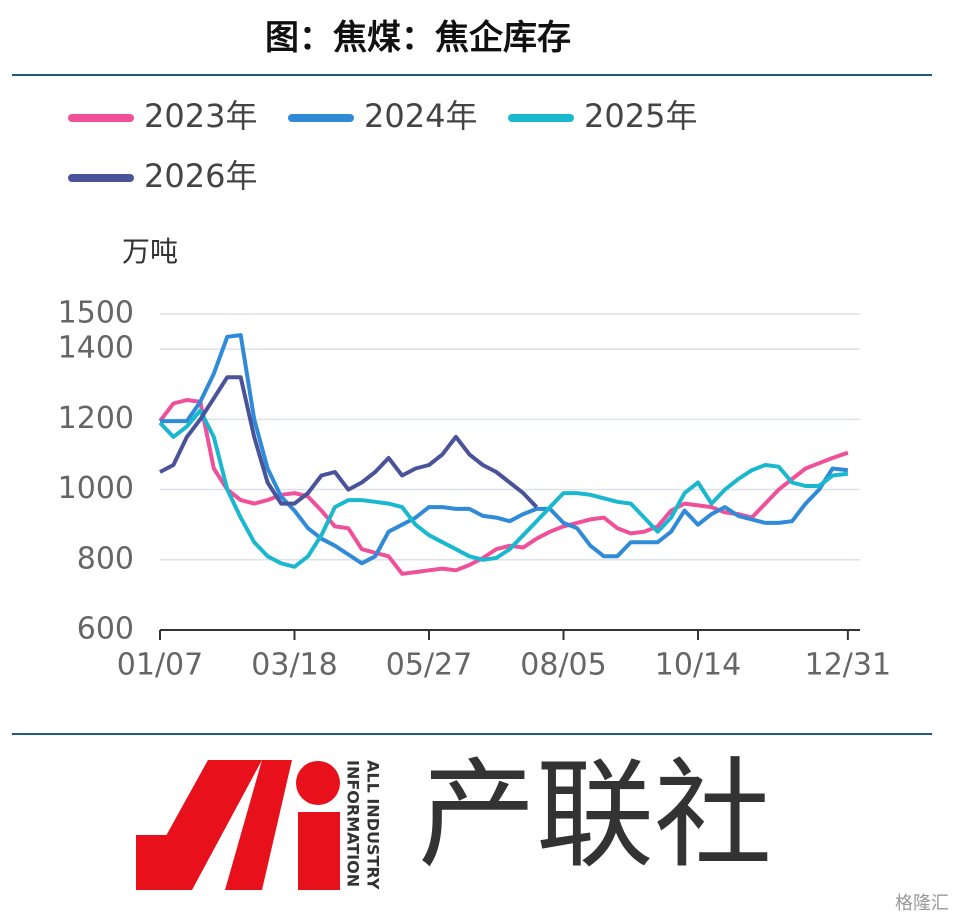 The height and width of the screenshot is (924, 964). What do you see at coordinates (96, 348) in the screenshot?
I see `y-tick-label: 1400` at bounding box center [96, 348].